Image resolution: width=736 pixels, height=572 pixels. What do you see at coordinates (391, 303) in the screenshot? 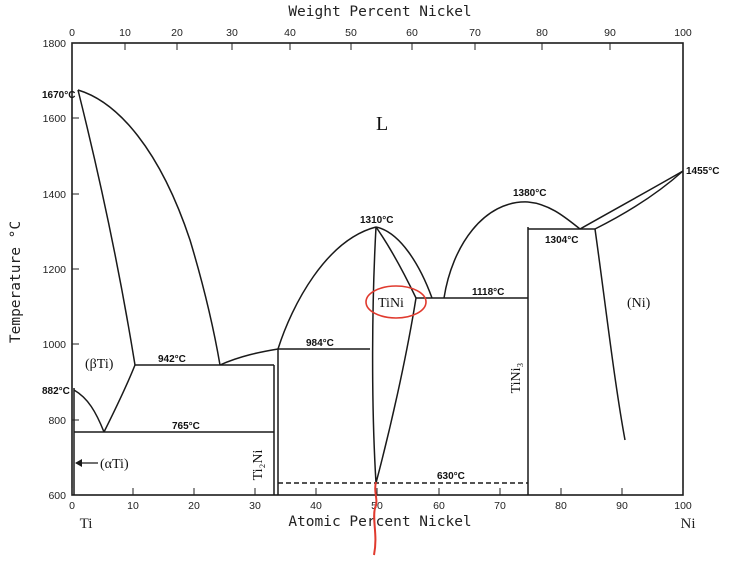
I see `phase-label-tini: TiNi` at bounding box center [391, 303].